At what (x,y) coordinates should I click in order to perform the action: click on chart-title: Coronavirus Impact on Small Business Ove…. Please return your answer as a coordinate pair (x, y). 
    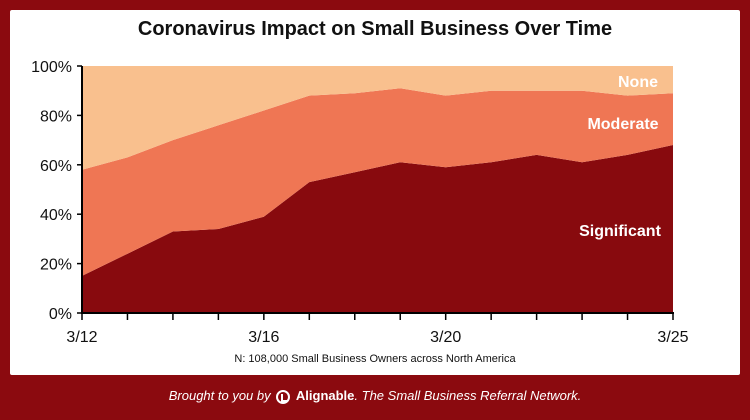
    Looking at the image, I should click on (375, 29).